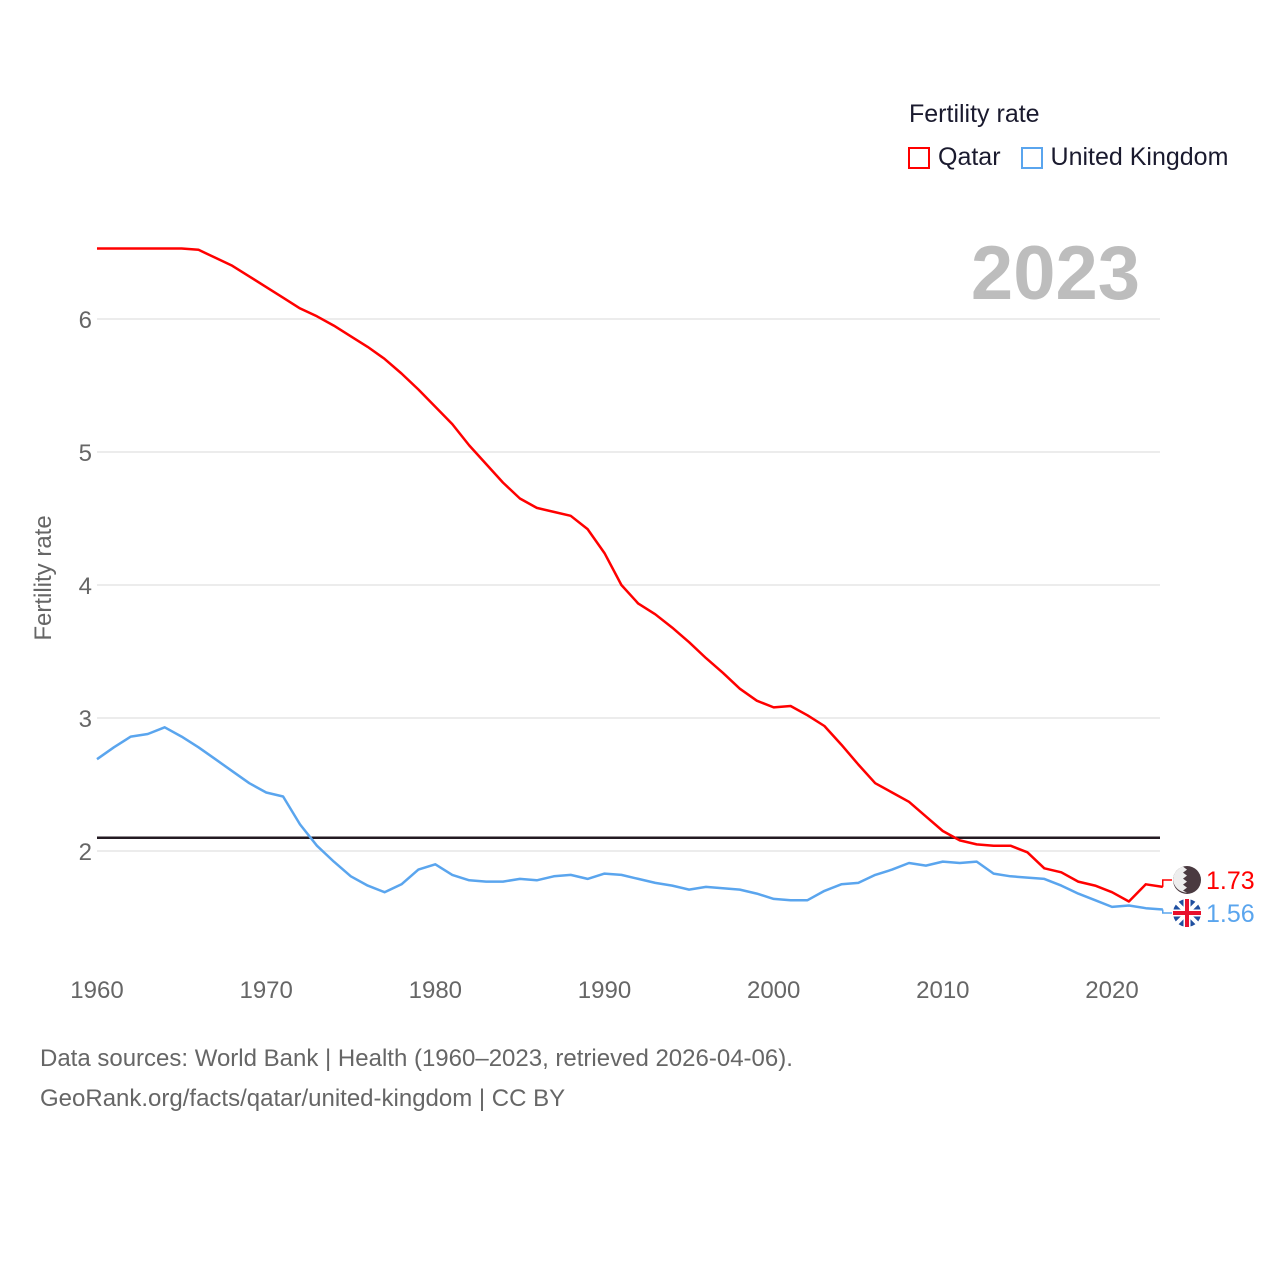  I want to click on x-tick-label: 1970, so click(265, 990).